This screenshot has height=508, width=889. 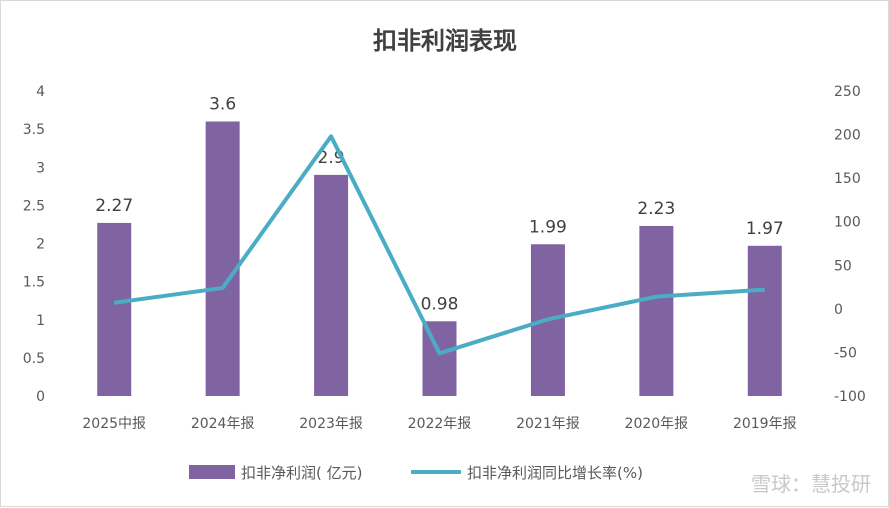 I want to click on data-label: 1.97, so click(x=765, y=229).